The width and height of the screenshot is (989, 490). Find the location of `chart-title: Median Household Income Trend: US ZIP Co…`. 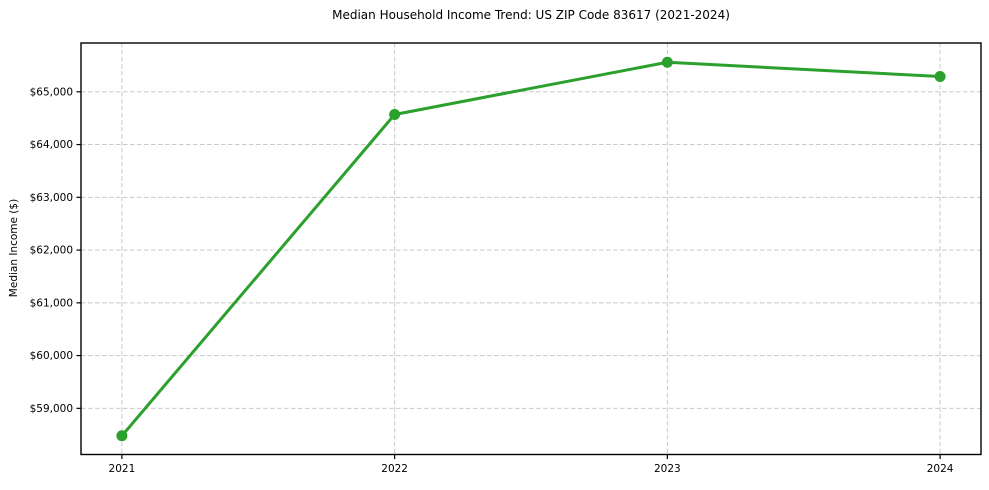

chart-title: Median Household Income Trend: US ZIP Co… is located at coordinates (531, 15).